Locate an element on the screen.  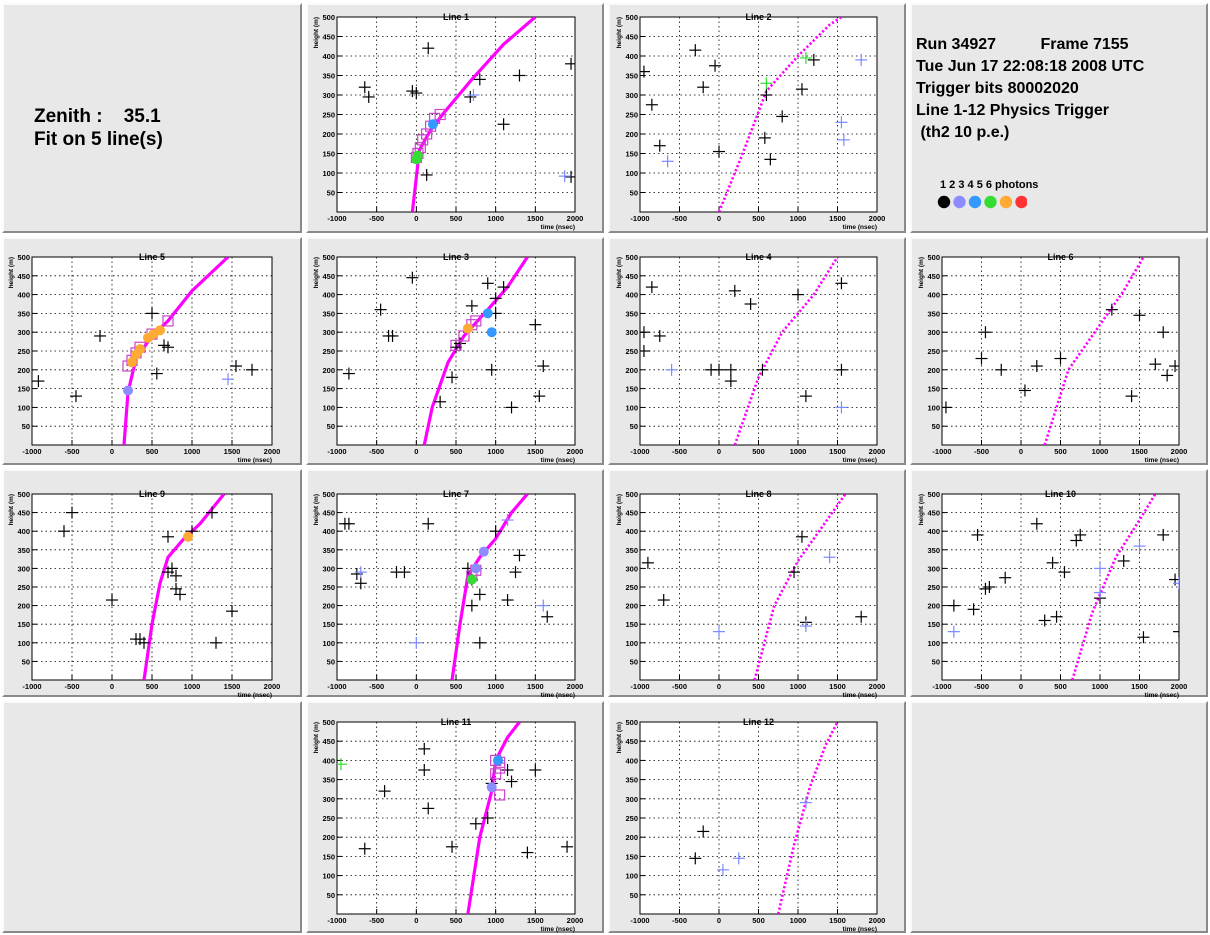
zenith-row: Zenith : 35.1 is located at coordinates (98, 116).